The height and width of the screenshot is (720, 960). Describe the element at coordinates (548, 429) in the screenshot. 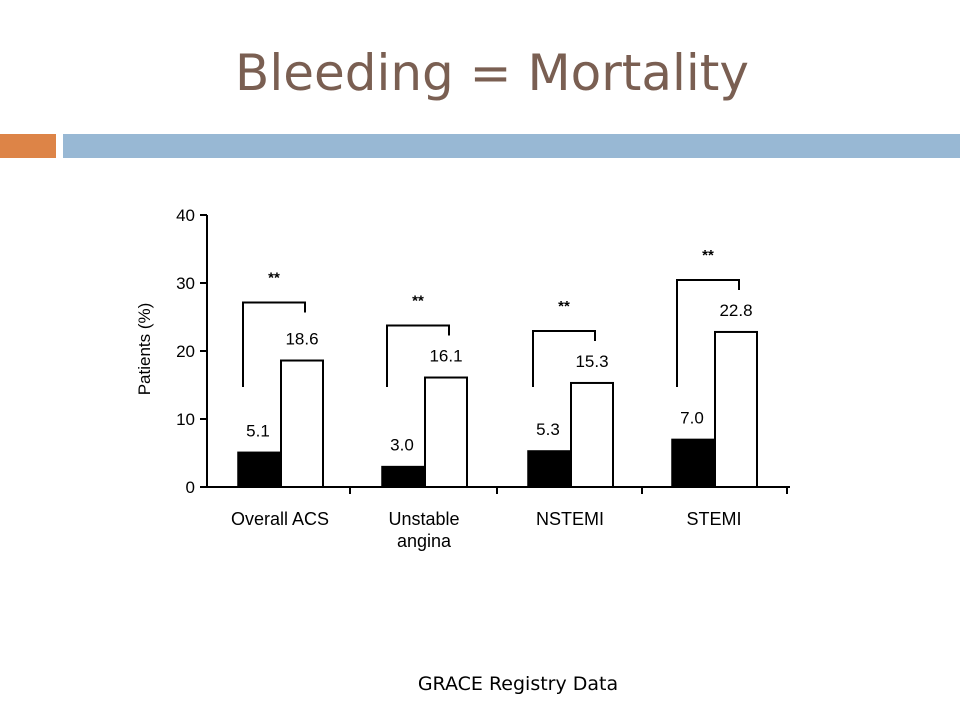

I see `data-label-no-bleeding: 5.3` at that location.